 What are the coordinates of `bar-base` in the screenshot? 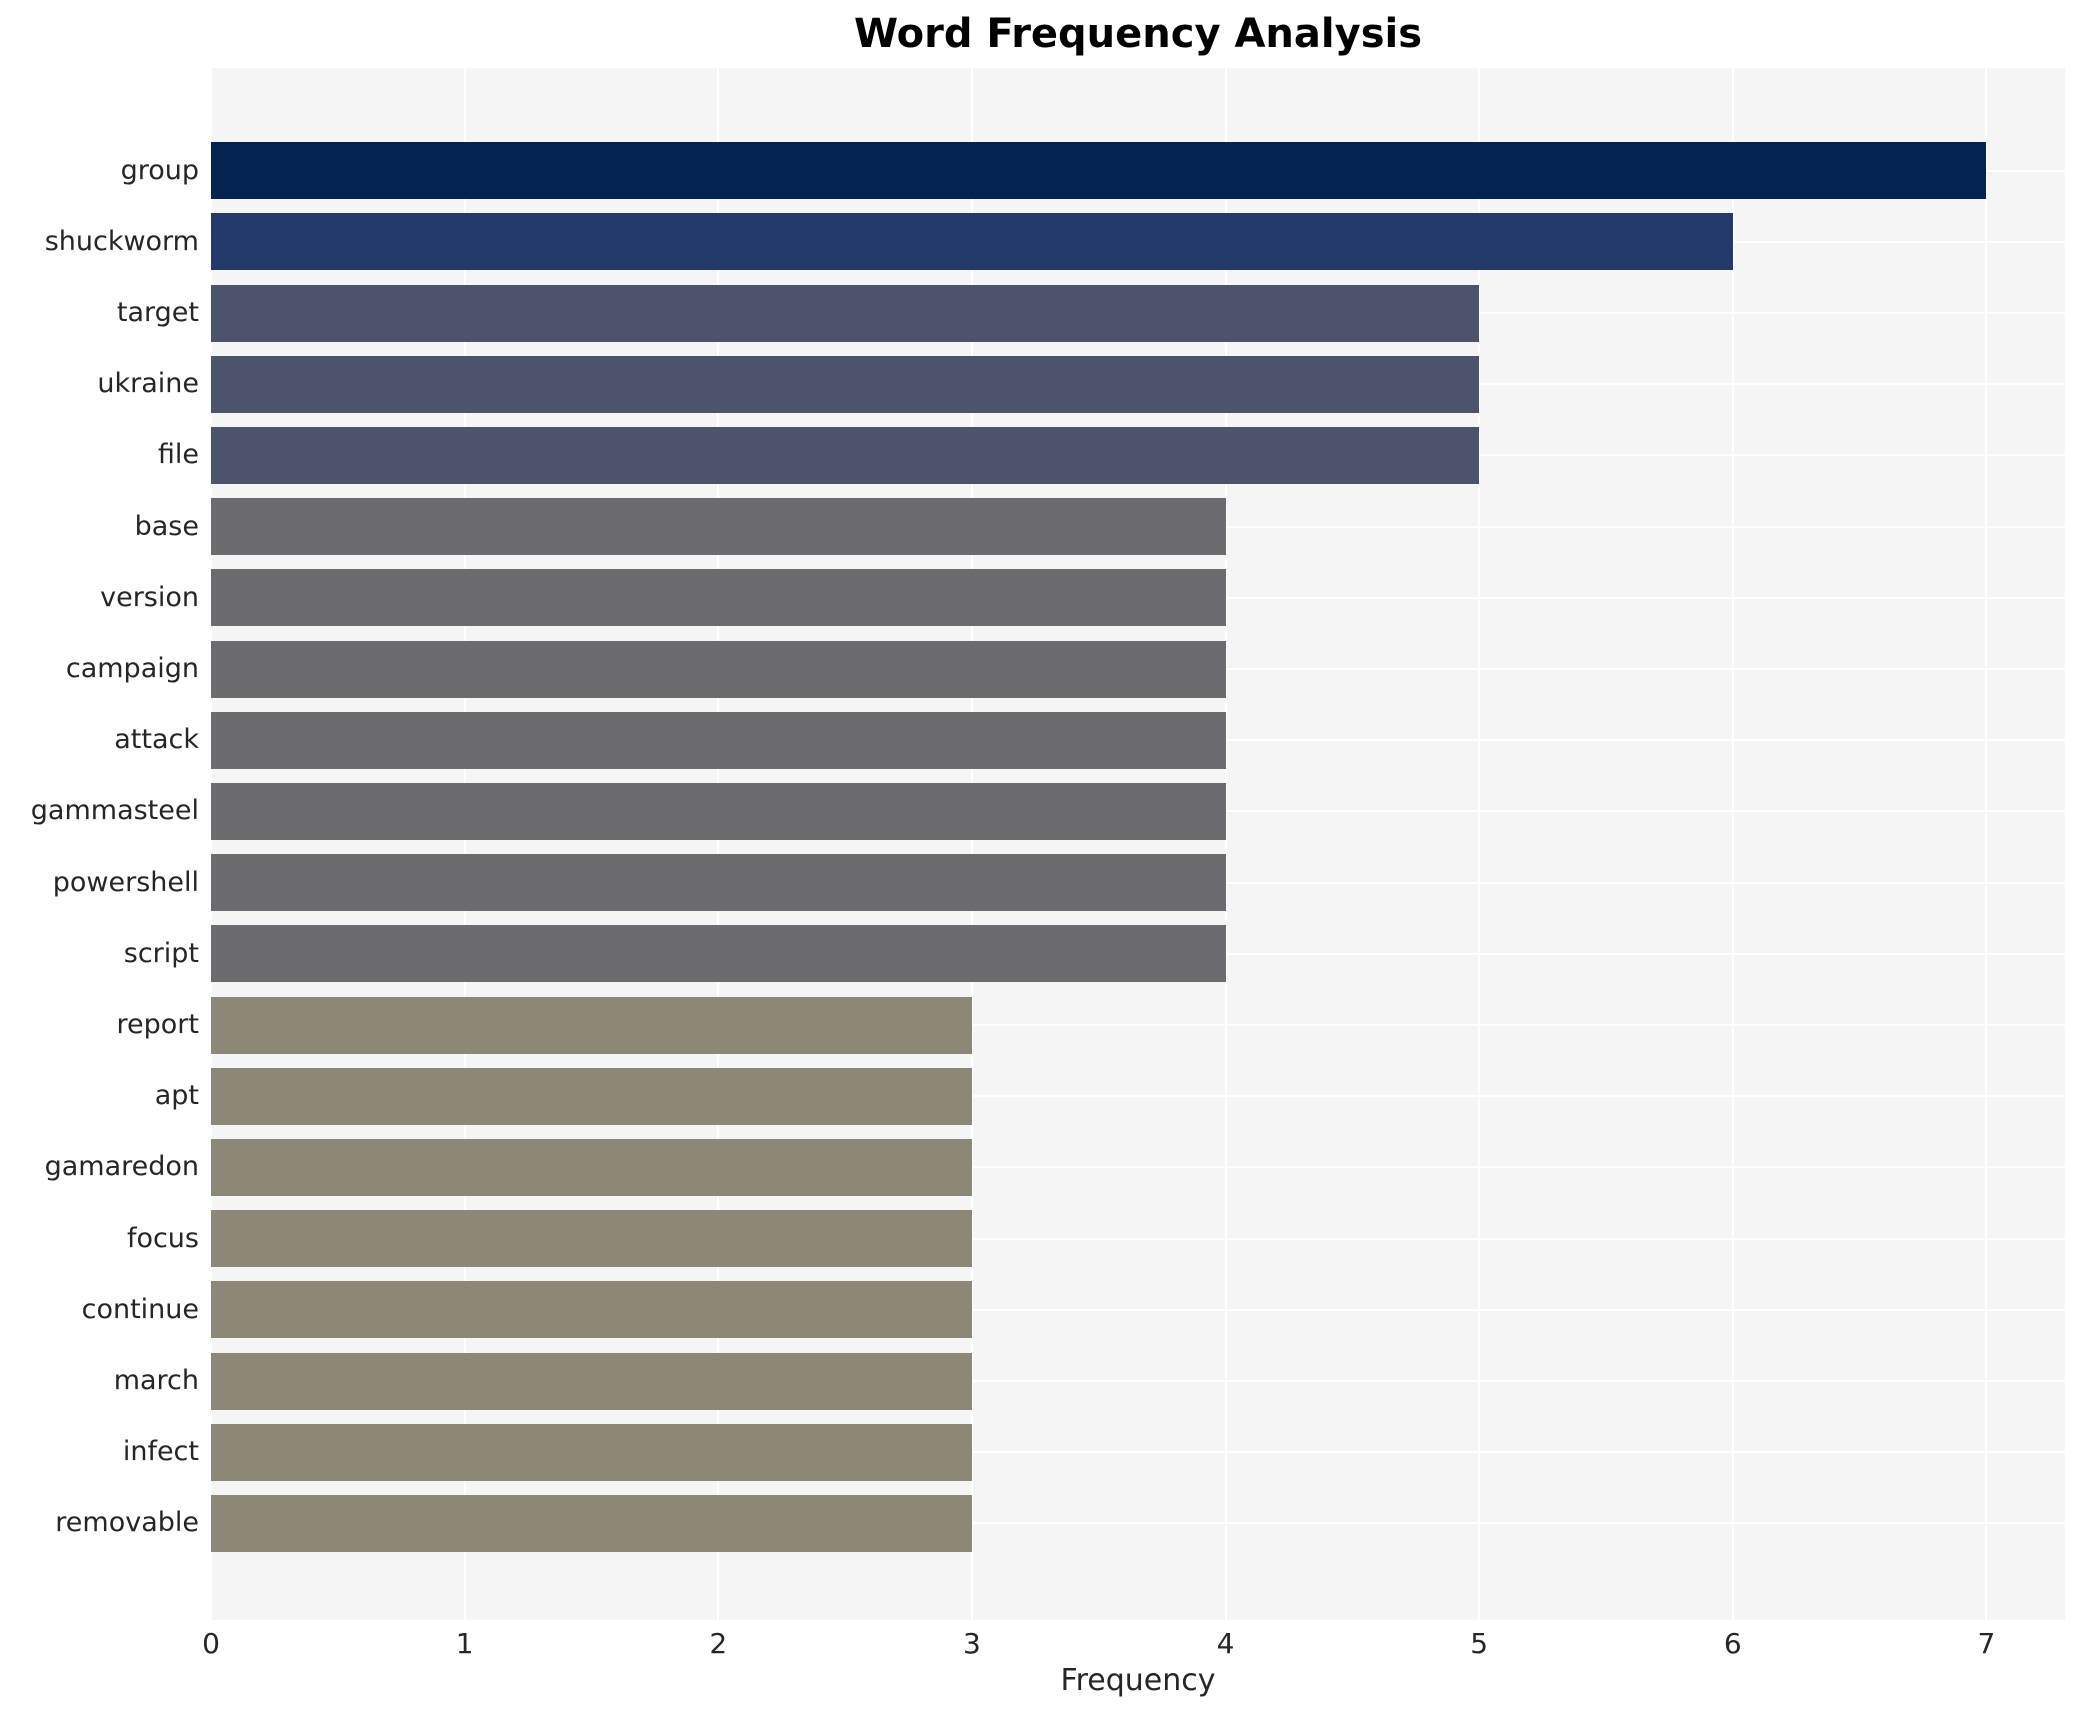 It's located at (718, 527).